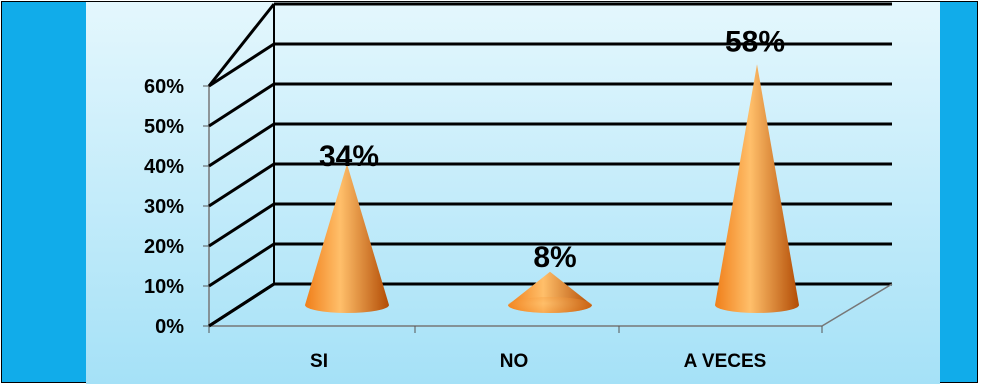 The image size is (981, 386). I want to click on y-tick-label: 60%, so click(164, 87).